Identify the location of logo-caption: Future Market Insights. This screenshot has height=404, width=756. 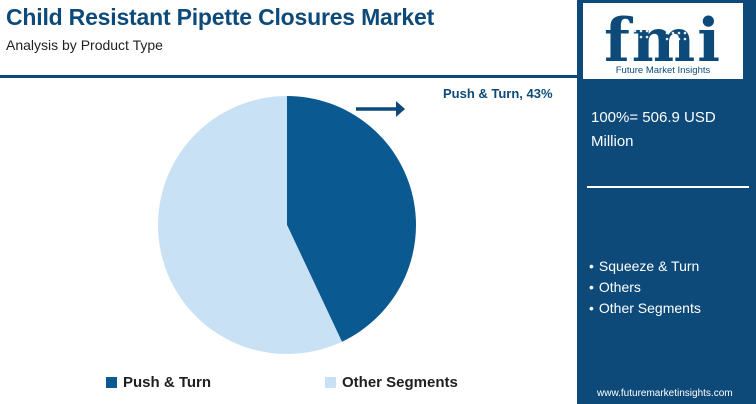
(663, 70).